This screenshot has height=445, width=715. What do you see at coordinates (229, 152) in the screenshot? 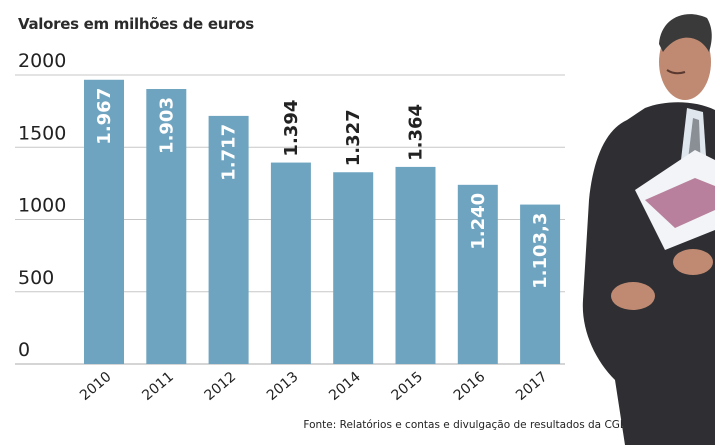
I see `bar-data-label: 1.717` at bounding box center [229, 152].